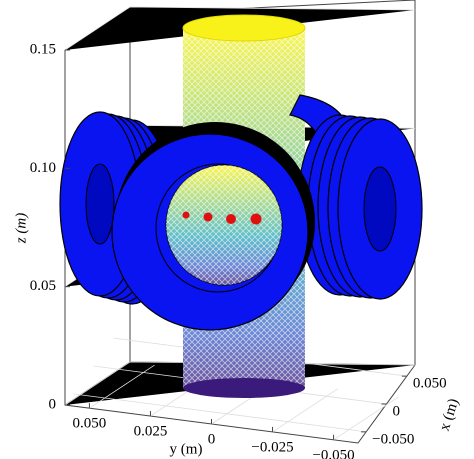  Describe the element at coordinates (333, 453) in the screenshot. I see `y-tick-label: −0.050` at that location.